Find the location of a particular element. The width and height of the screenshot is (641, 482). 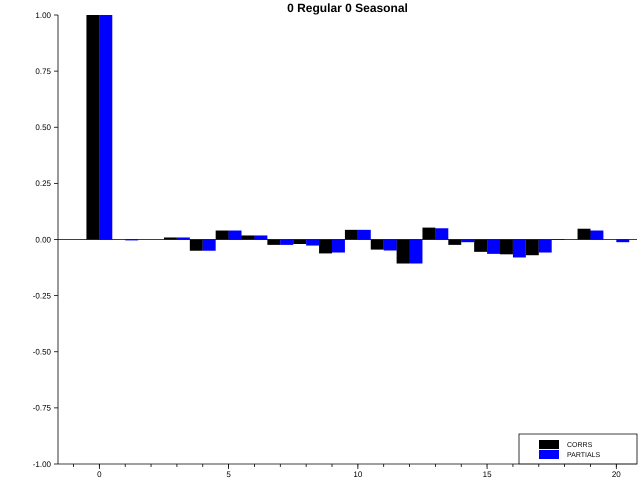

y-tick-label: -0.75 is located at coordinates (42, 408).